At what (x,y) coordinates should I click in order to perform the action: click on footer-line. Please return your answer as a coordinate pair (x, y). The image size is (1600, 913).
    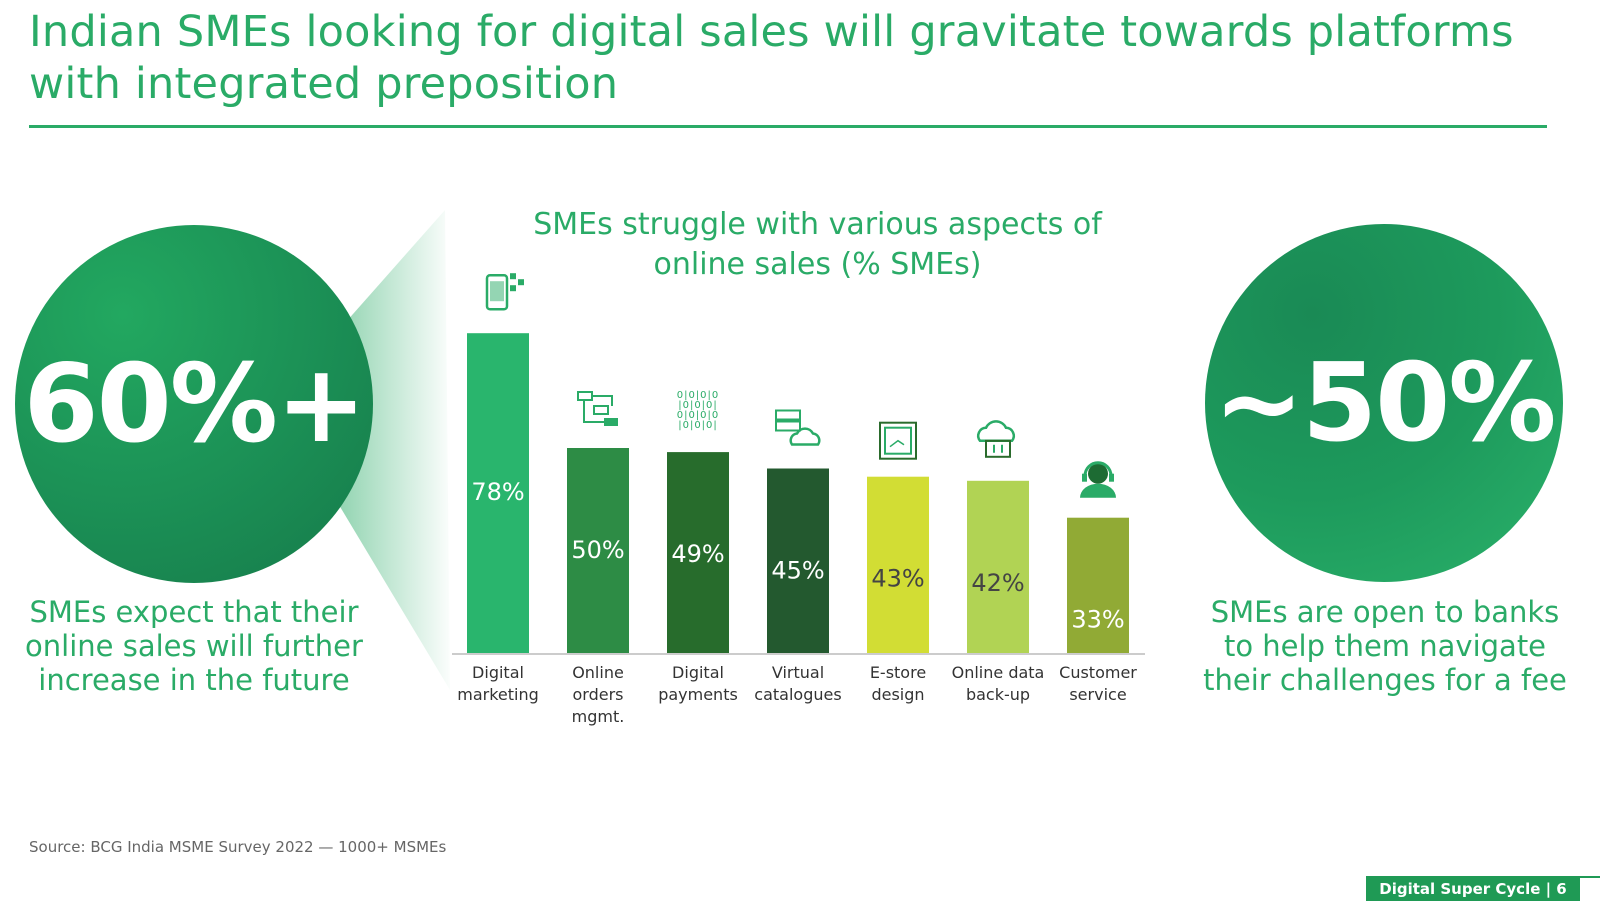
    Looking at the image, I should click on (1483, 877).